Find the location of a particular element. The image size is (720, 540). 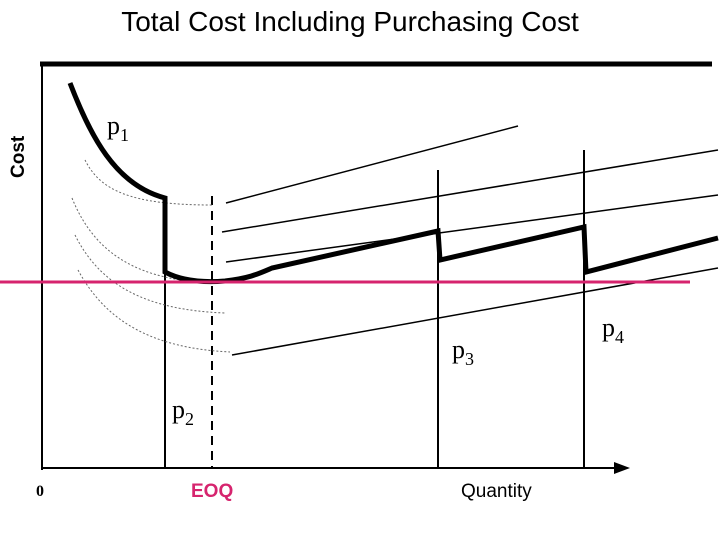

x-axis-arrow is located at coordinates (622, 468).